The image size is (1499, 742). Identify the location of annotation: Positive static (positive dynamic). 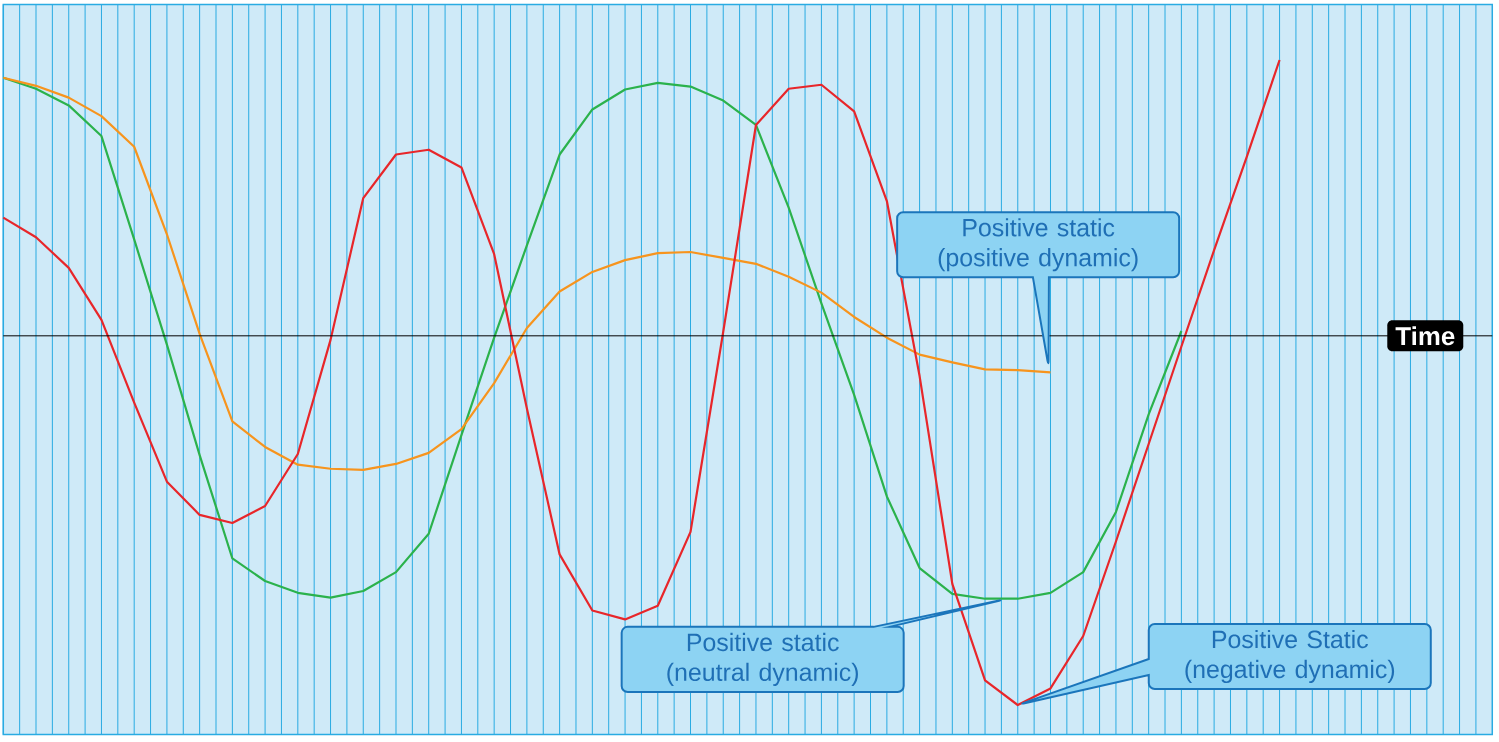
(1038, 245).